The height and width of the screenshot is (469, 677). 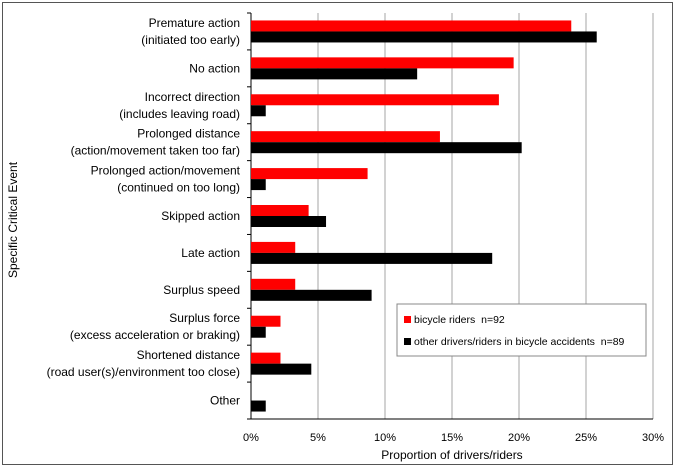 What do you see at coordinates (179, 114) in the screenshot?
I see `category-label: (includes leaving road)` at bounding box center [179, 114].